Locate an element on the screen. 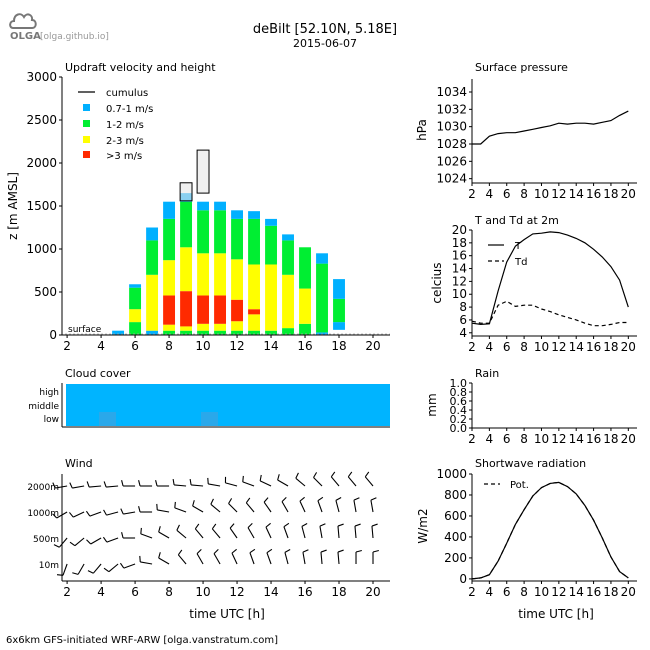 The width and height of the screenshot is (650, 650). wind-xlabel: time UTC [h] is located at coordinates (227, 614).